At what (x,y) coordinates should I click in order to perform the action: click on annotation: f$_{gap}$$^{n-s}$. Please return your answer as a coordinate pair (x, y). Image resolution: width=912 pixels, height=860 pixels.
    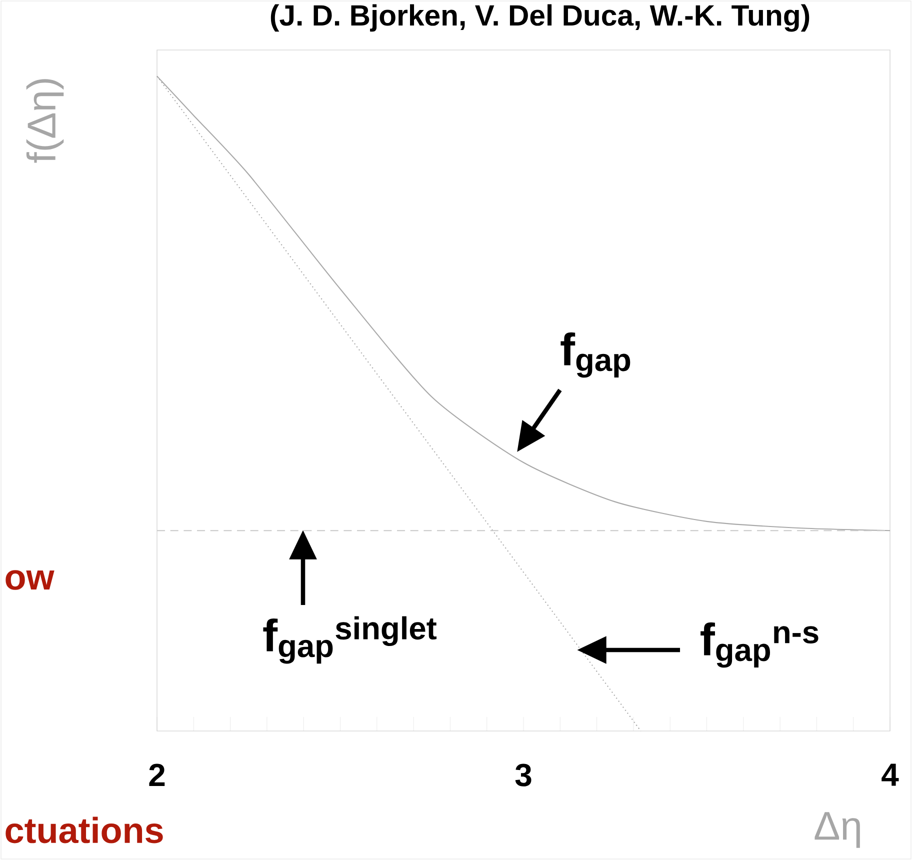
    Looking at the image, I should click on (759, 645).